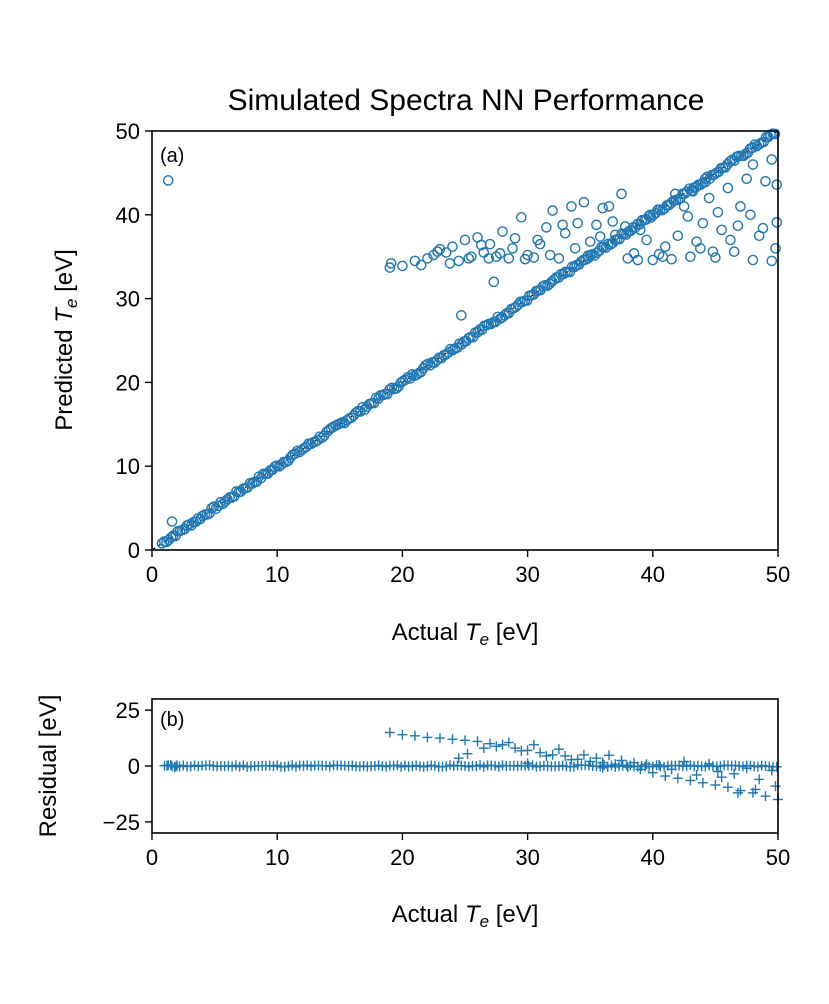 The width and height of the screenshot is (829, 1004). Describe the element at coordinates (468, 568) in the screenshot. I see `panel-a-xticks: 0 10 20 30 40 50` at that location.